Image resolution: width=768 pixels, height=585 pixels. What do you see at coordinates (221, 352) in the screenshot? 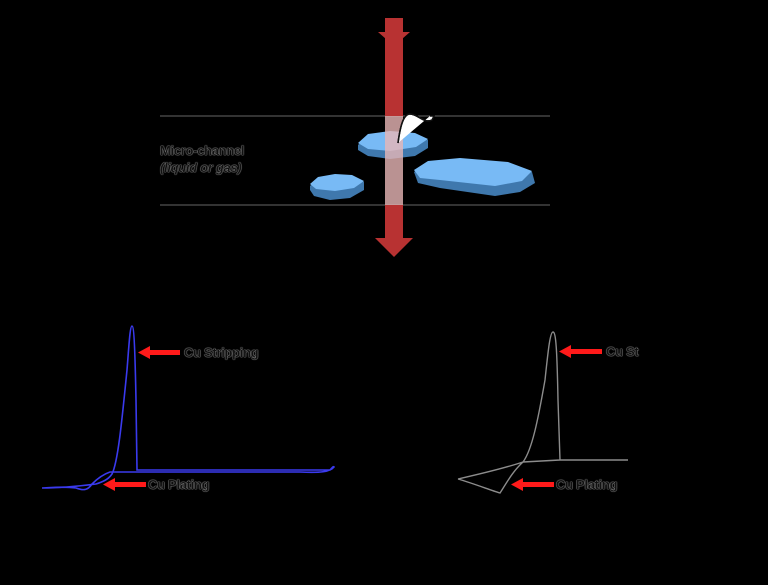
I see `left-stripping-label: Cu Stripping` at bounding box center [221, 352].